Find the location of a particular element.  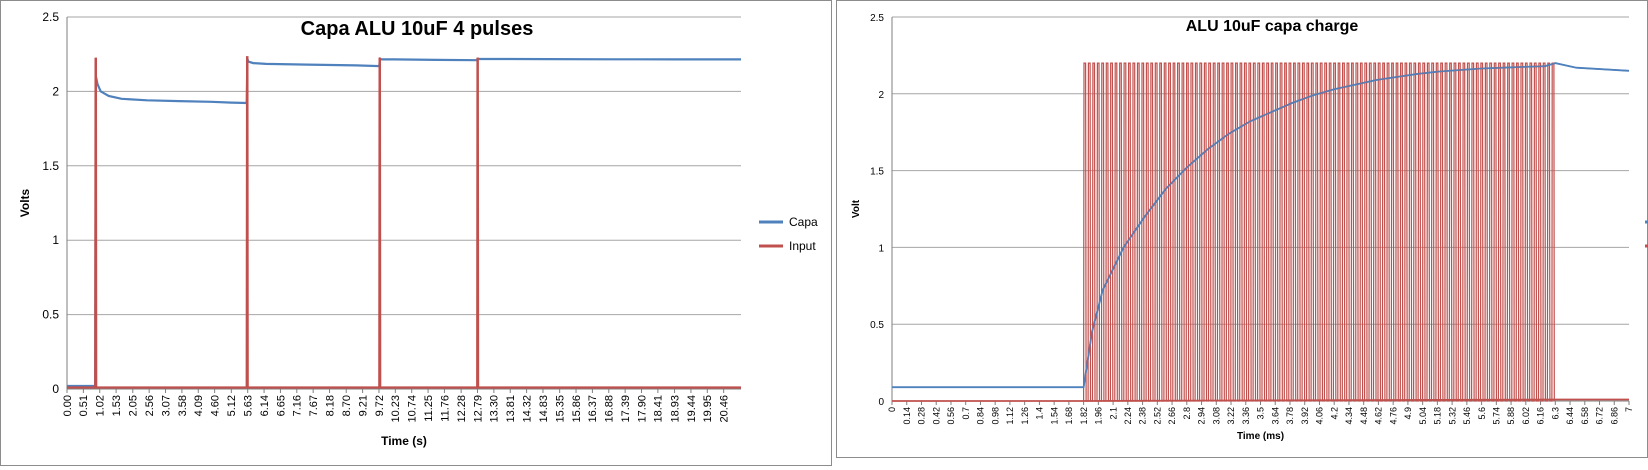

x-tick-label: 3.08 is located at coordinates (1216, 416).